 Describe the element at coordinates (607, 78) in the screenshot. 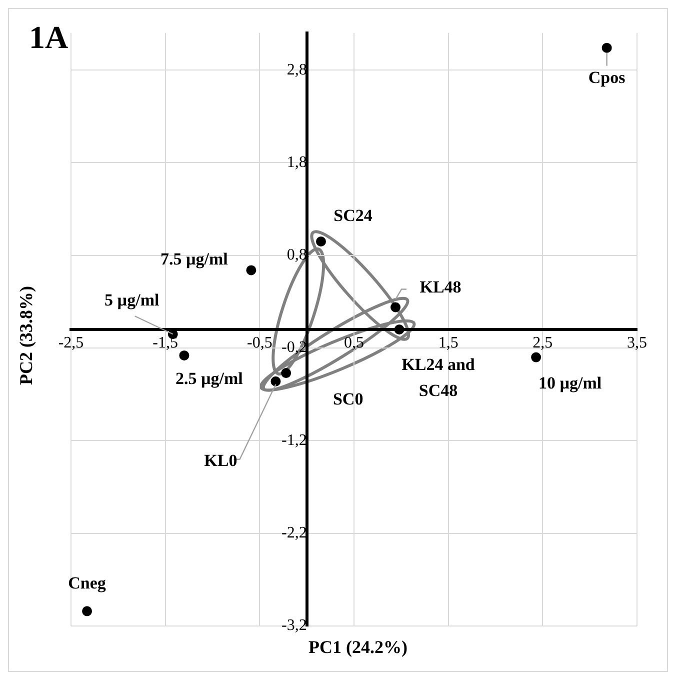

I see `annotation: Cpos` at that location.